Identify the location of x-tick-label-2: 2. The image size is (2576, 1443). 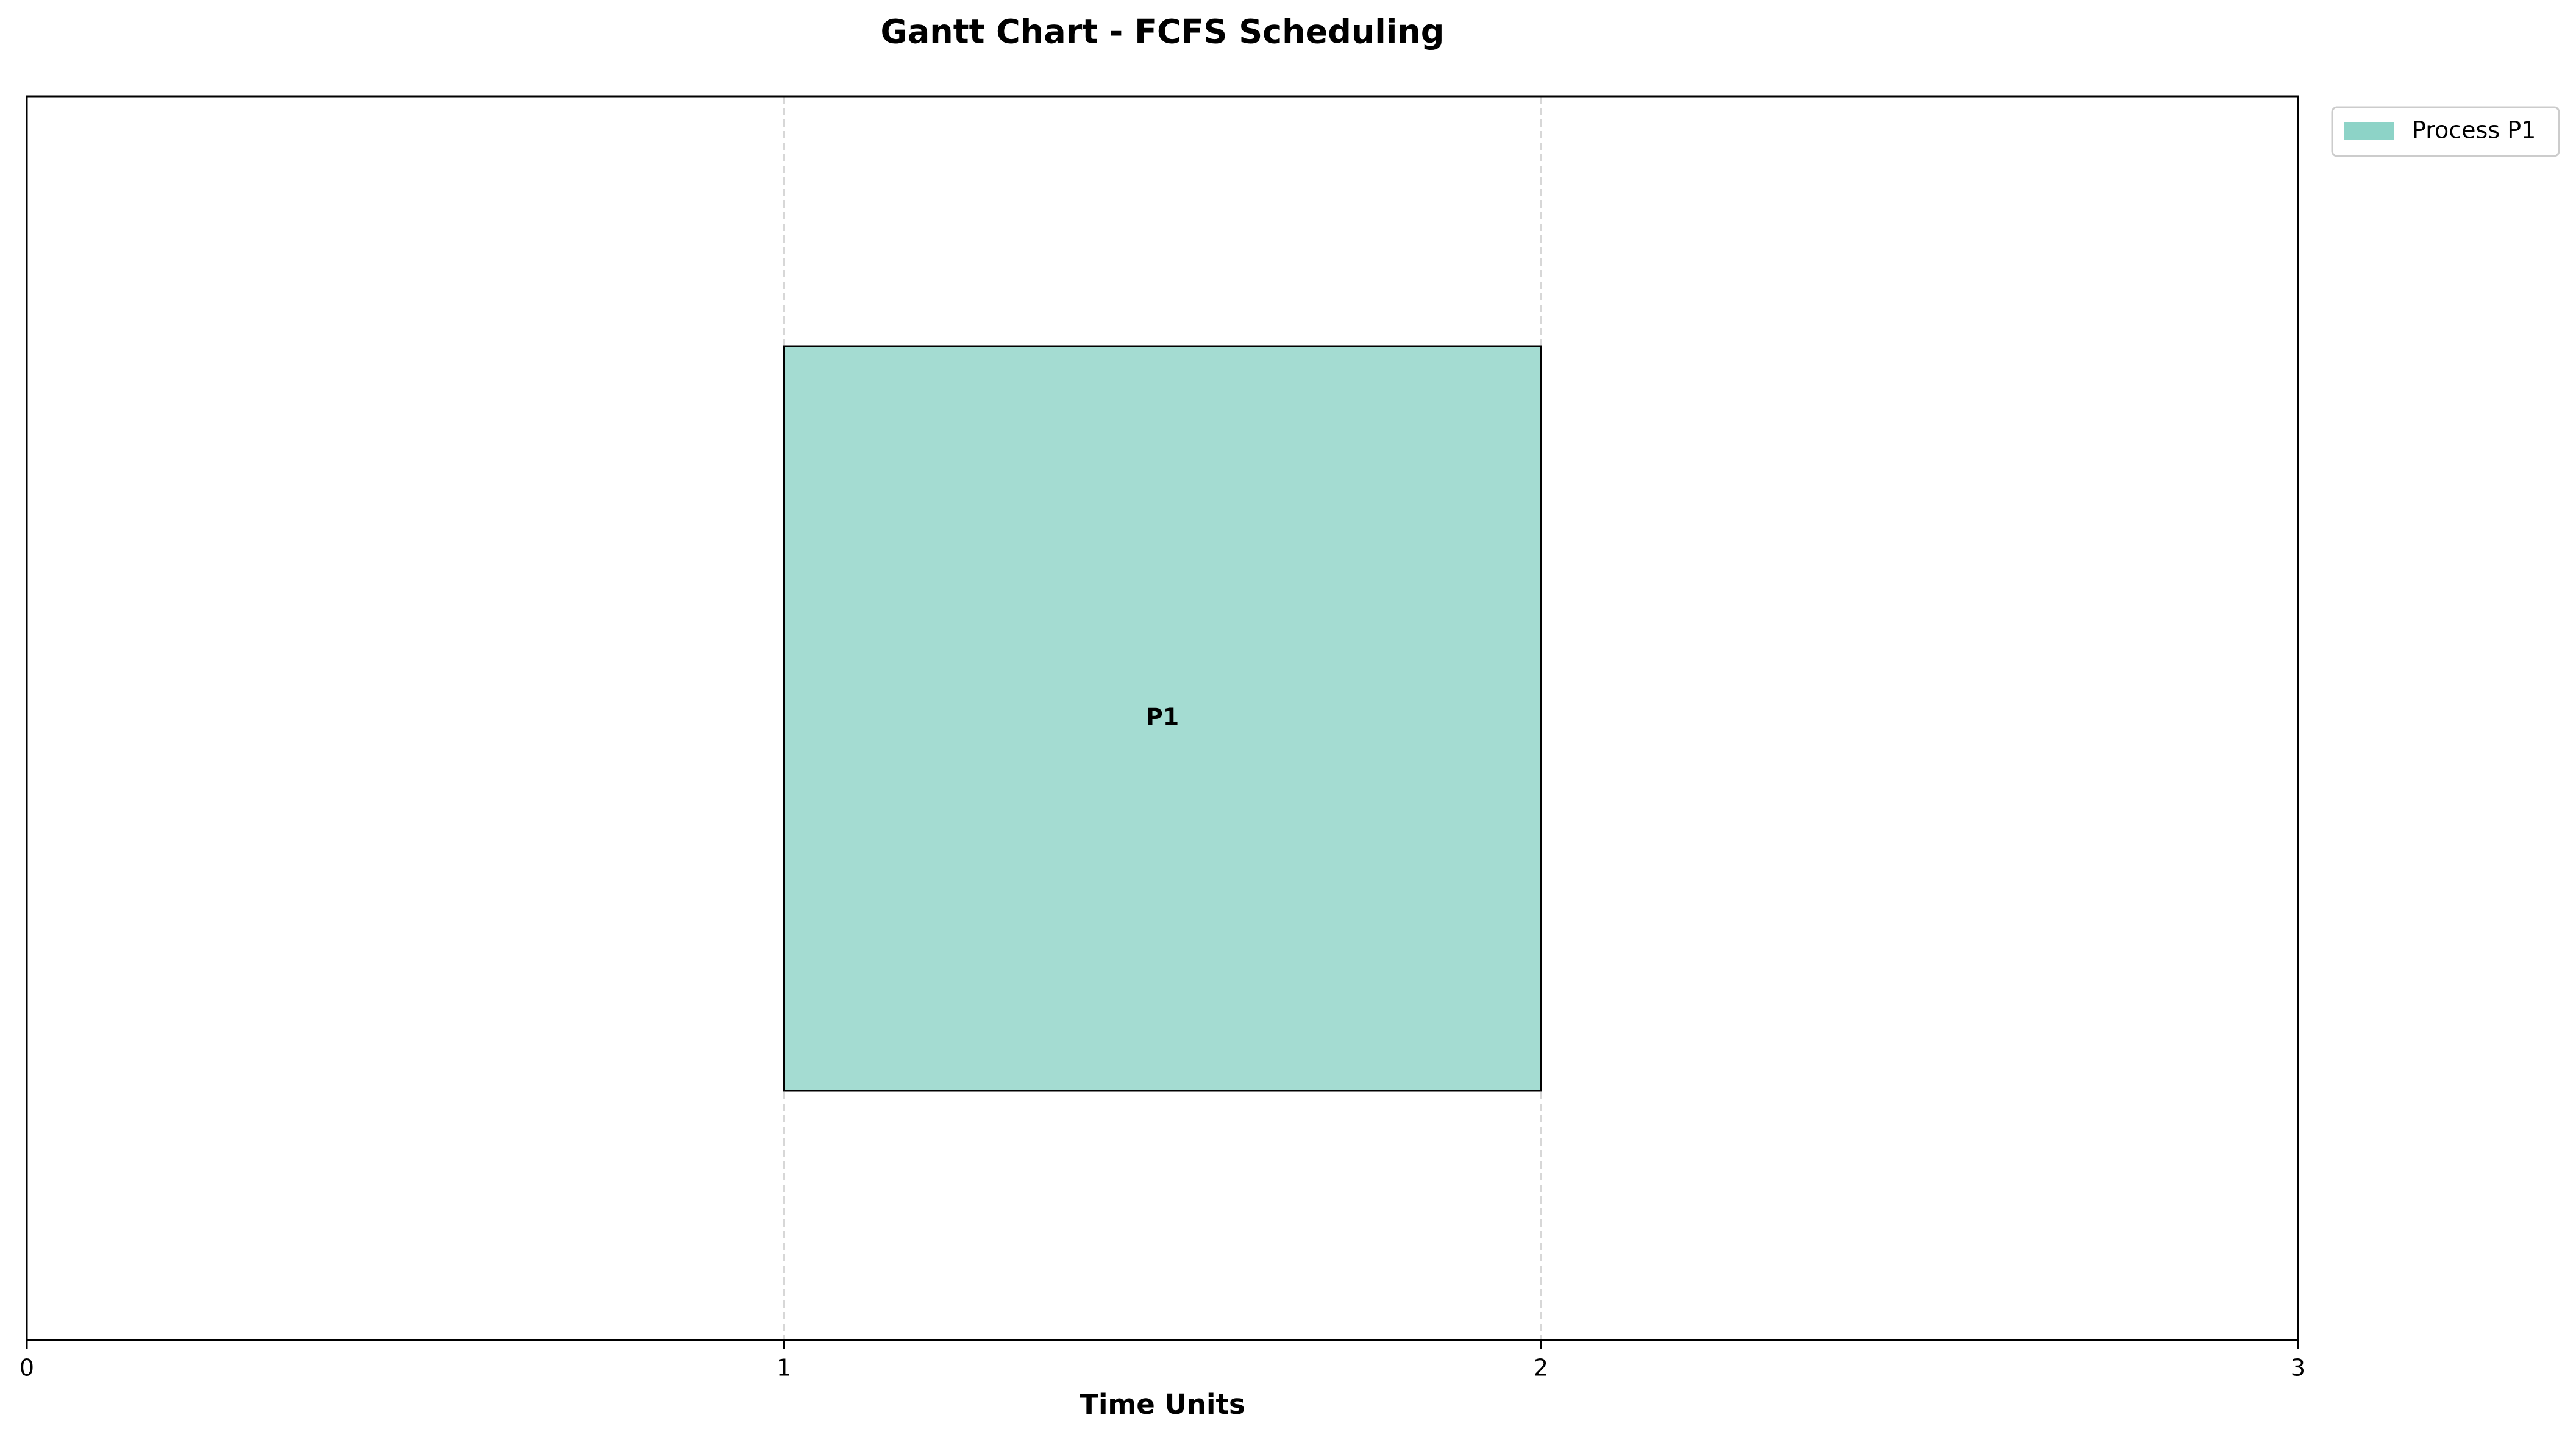
(1541, 1368).